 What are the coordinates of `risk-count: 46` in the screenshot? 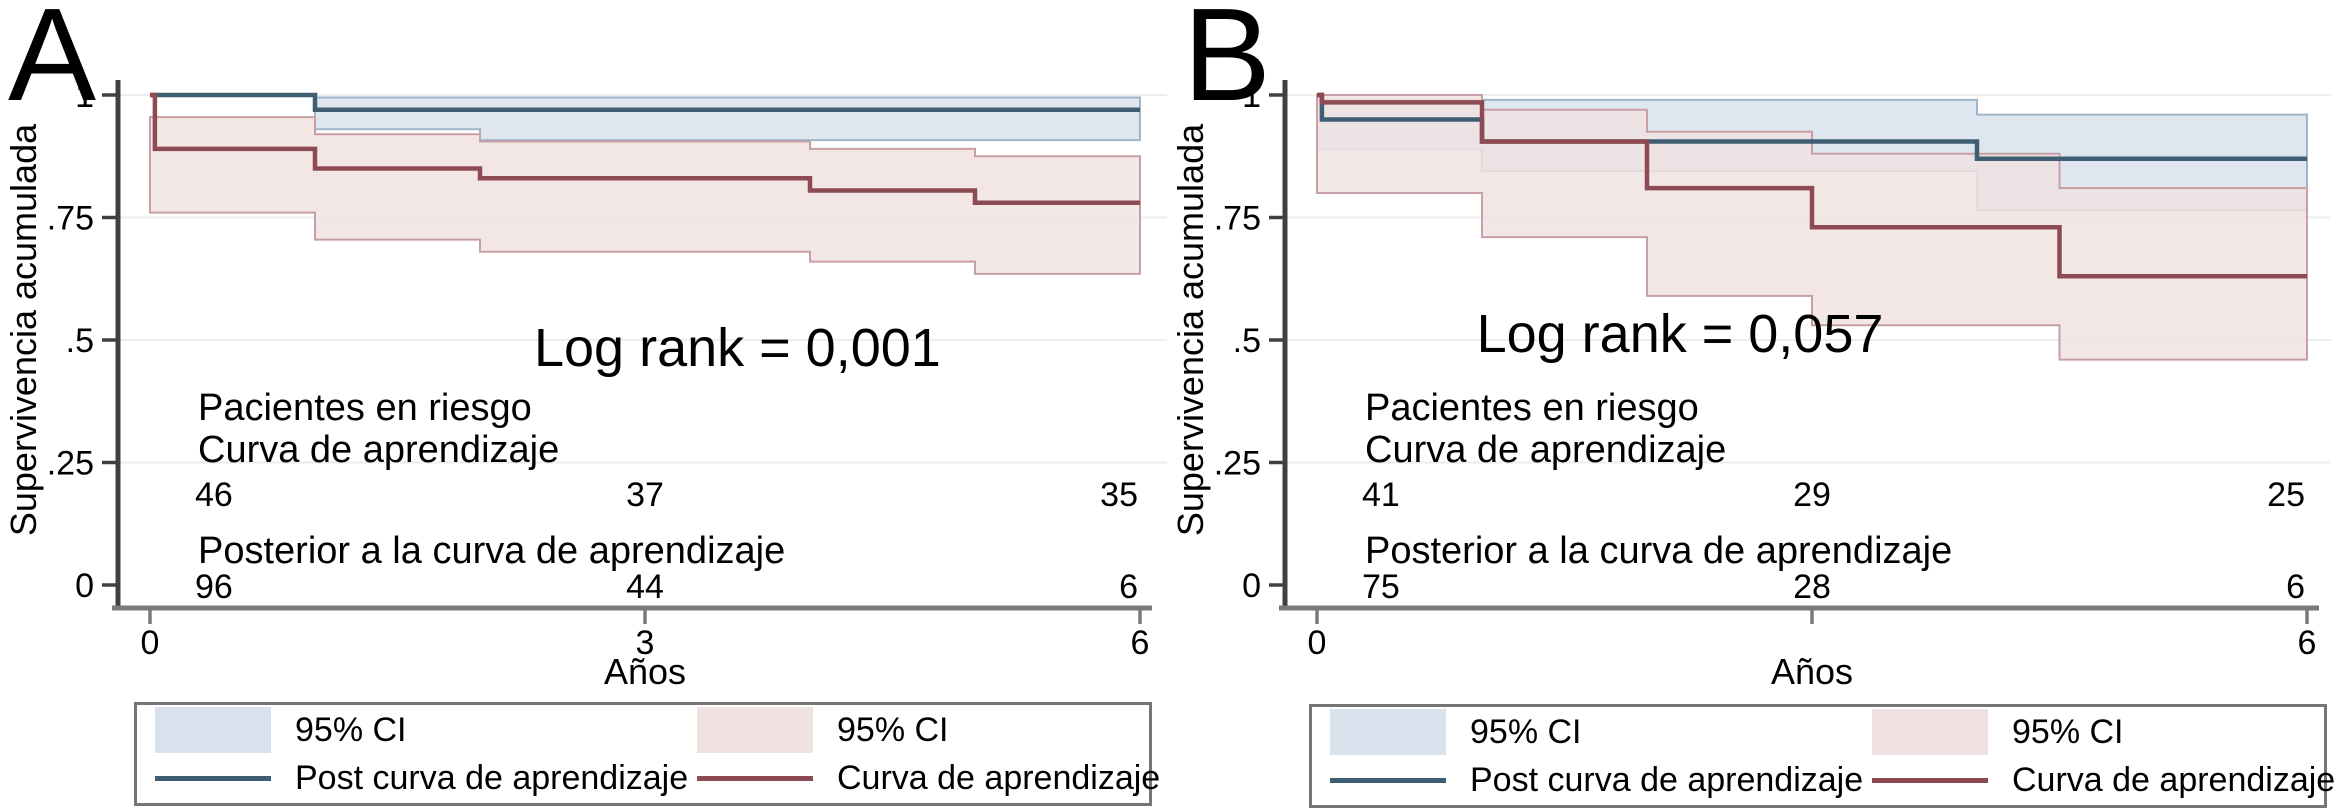 It's located at (214, 495).